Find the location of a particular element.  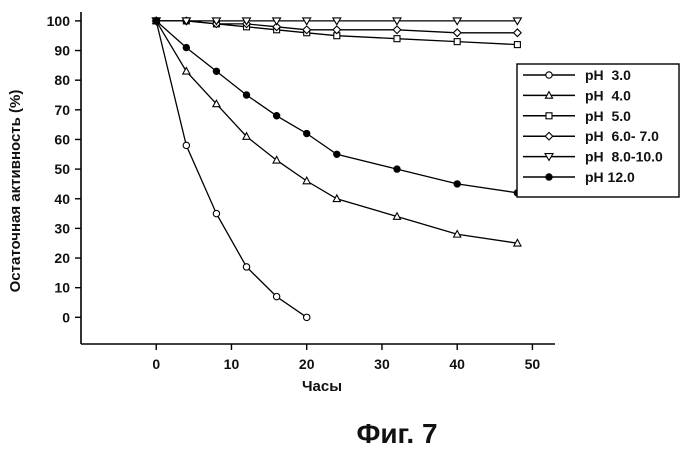

y-tick-label: 60 is located at coordinates (62, 139).